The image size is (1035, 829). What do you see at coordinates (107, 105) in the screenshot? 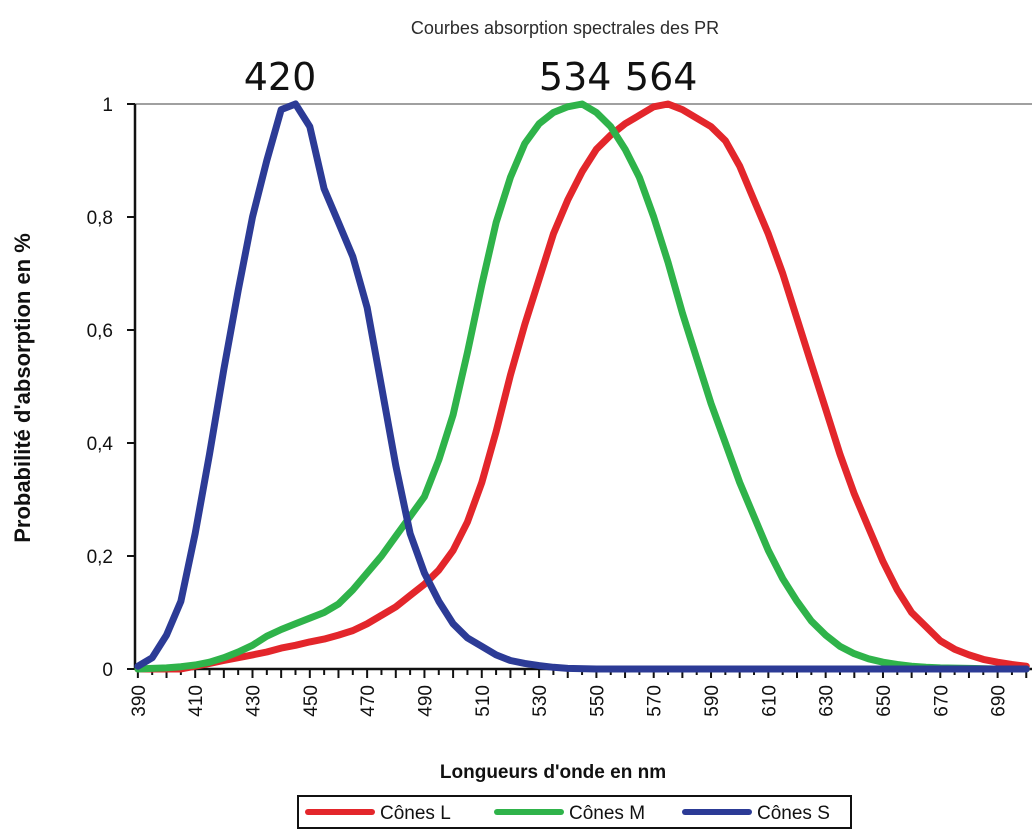
I see `y-tick-label: 1` at bounding box center [107, 105].